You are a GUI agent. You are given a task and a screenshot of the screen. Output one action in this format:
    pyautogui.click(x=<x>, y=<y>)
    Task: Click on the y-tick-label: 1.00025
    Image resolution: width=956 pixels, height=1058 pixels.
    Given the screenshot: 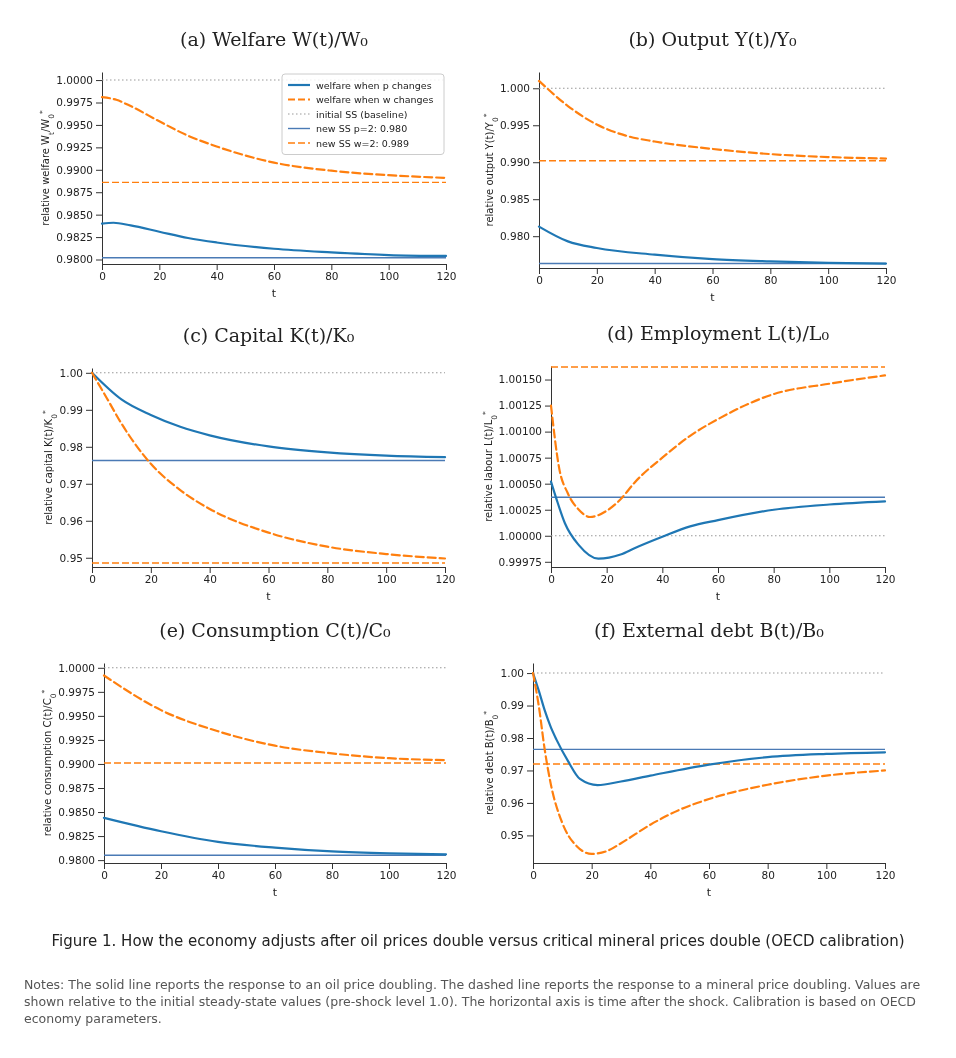 What is the action you would take?
    pyautogui.click(x=520, y=509)
    